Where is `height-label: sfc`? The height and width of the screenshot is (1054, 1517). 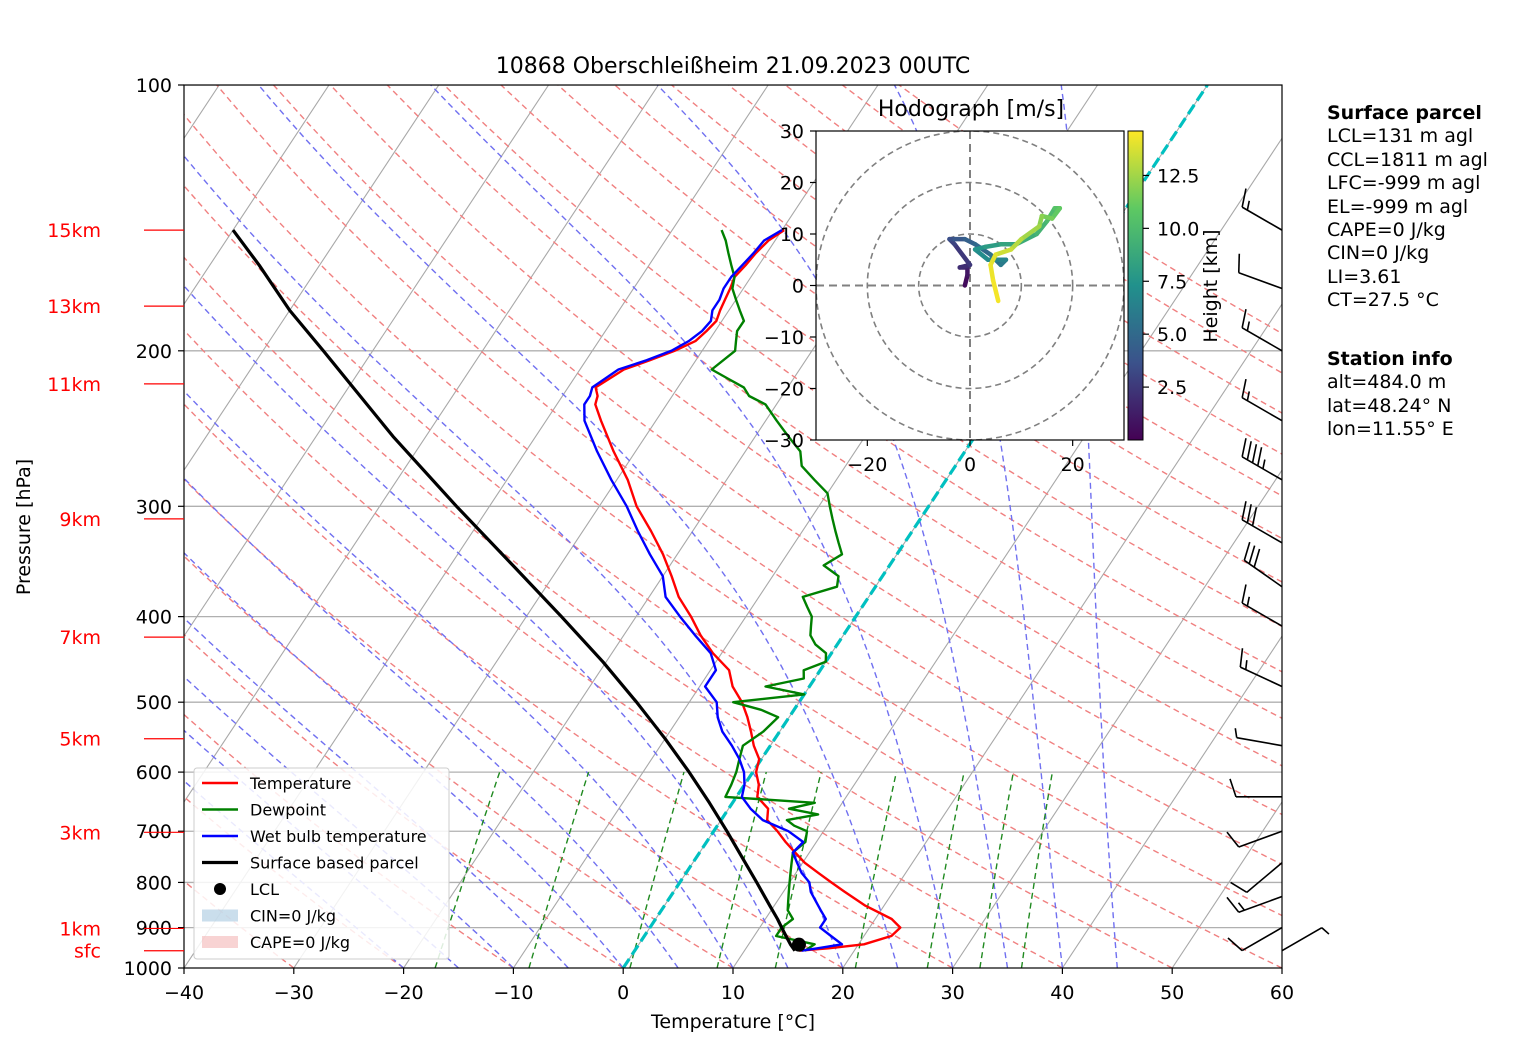
height-label: sfc is located at coordinates (87, 952).